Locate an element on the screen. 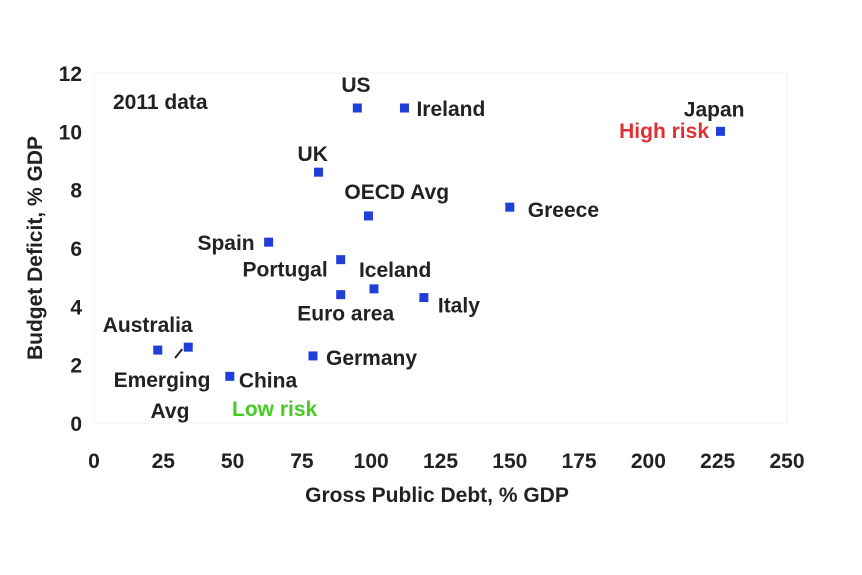 The image size is (862, 575). leader-line is located at coordinates (179, 353).